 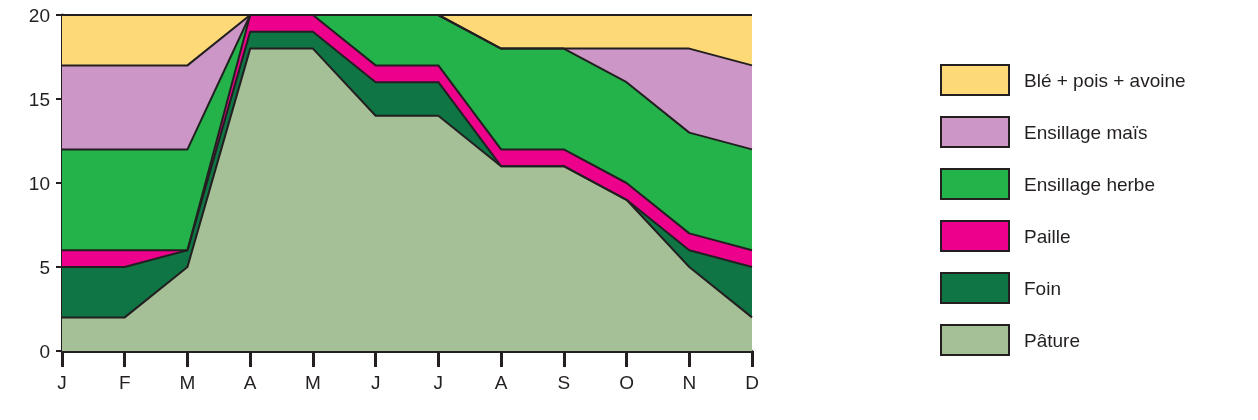 What do you see at coordinates (39, 183) in the screenshot?
I see `y-tick-label: 10` at bounding box center [39, 183].